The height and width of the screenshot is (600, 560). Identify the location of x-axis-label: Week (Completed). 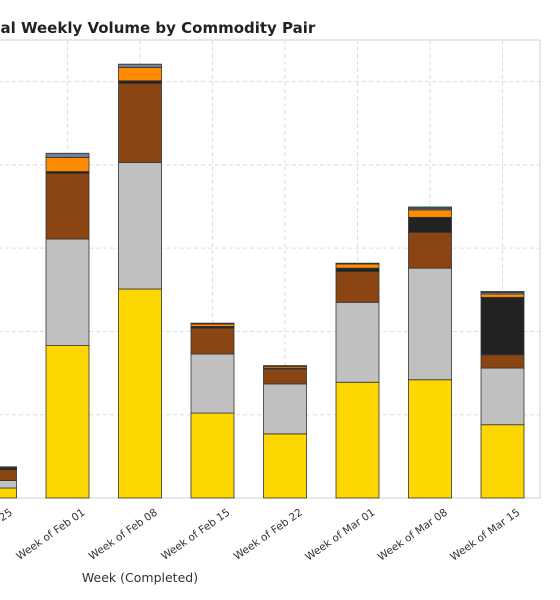
(140, 577).